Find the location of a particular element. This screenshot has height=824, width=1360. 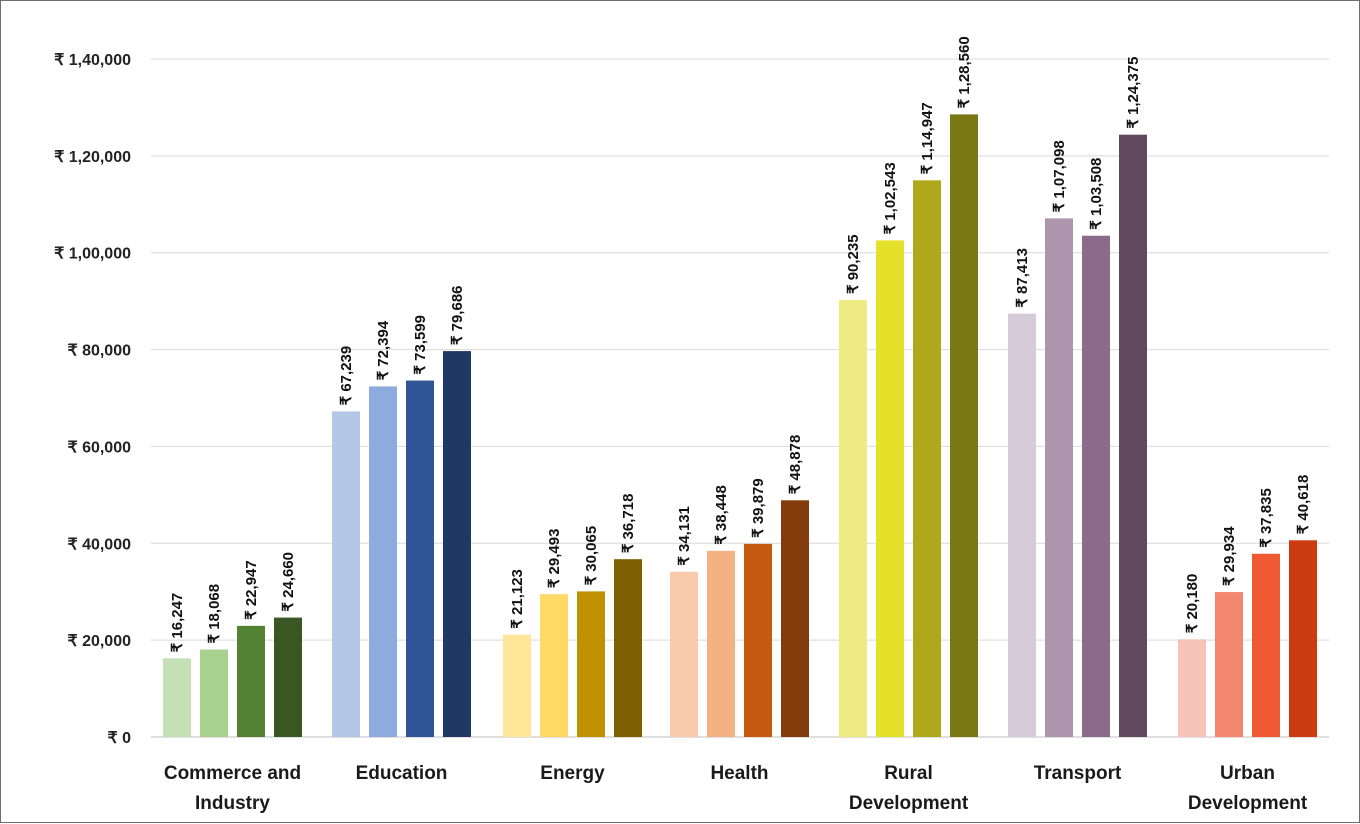

data-label: ₹ 39,879 is located at coordinates (758, 508).